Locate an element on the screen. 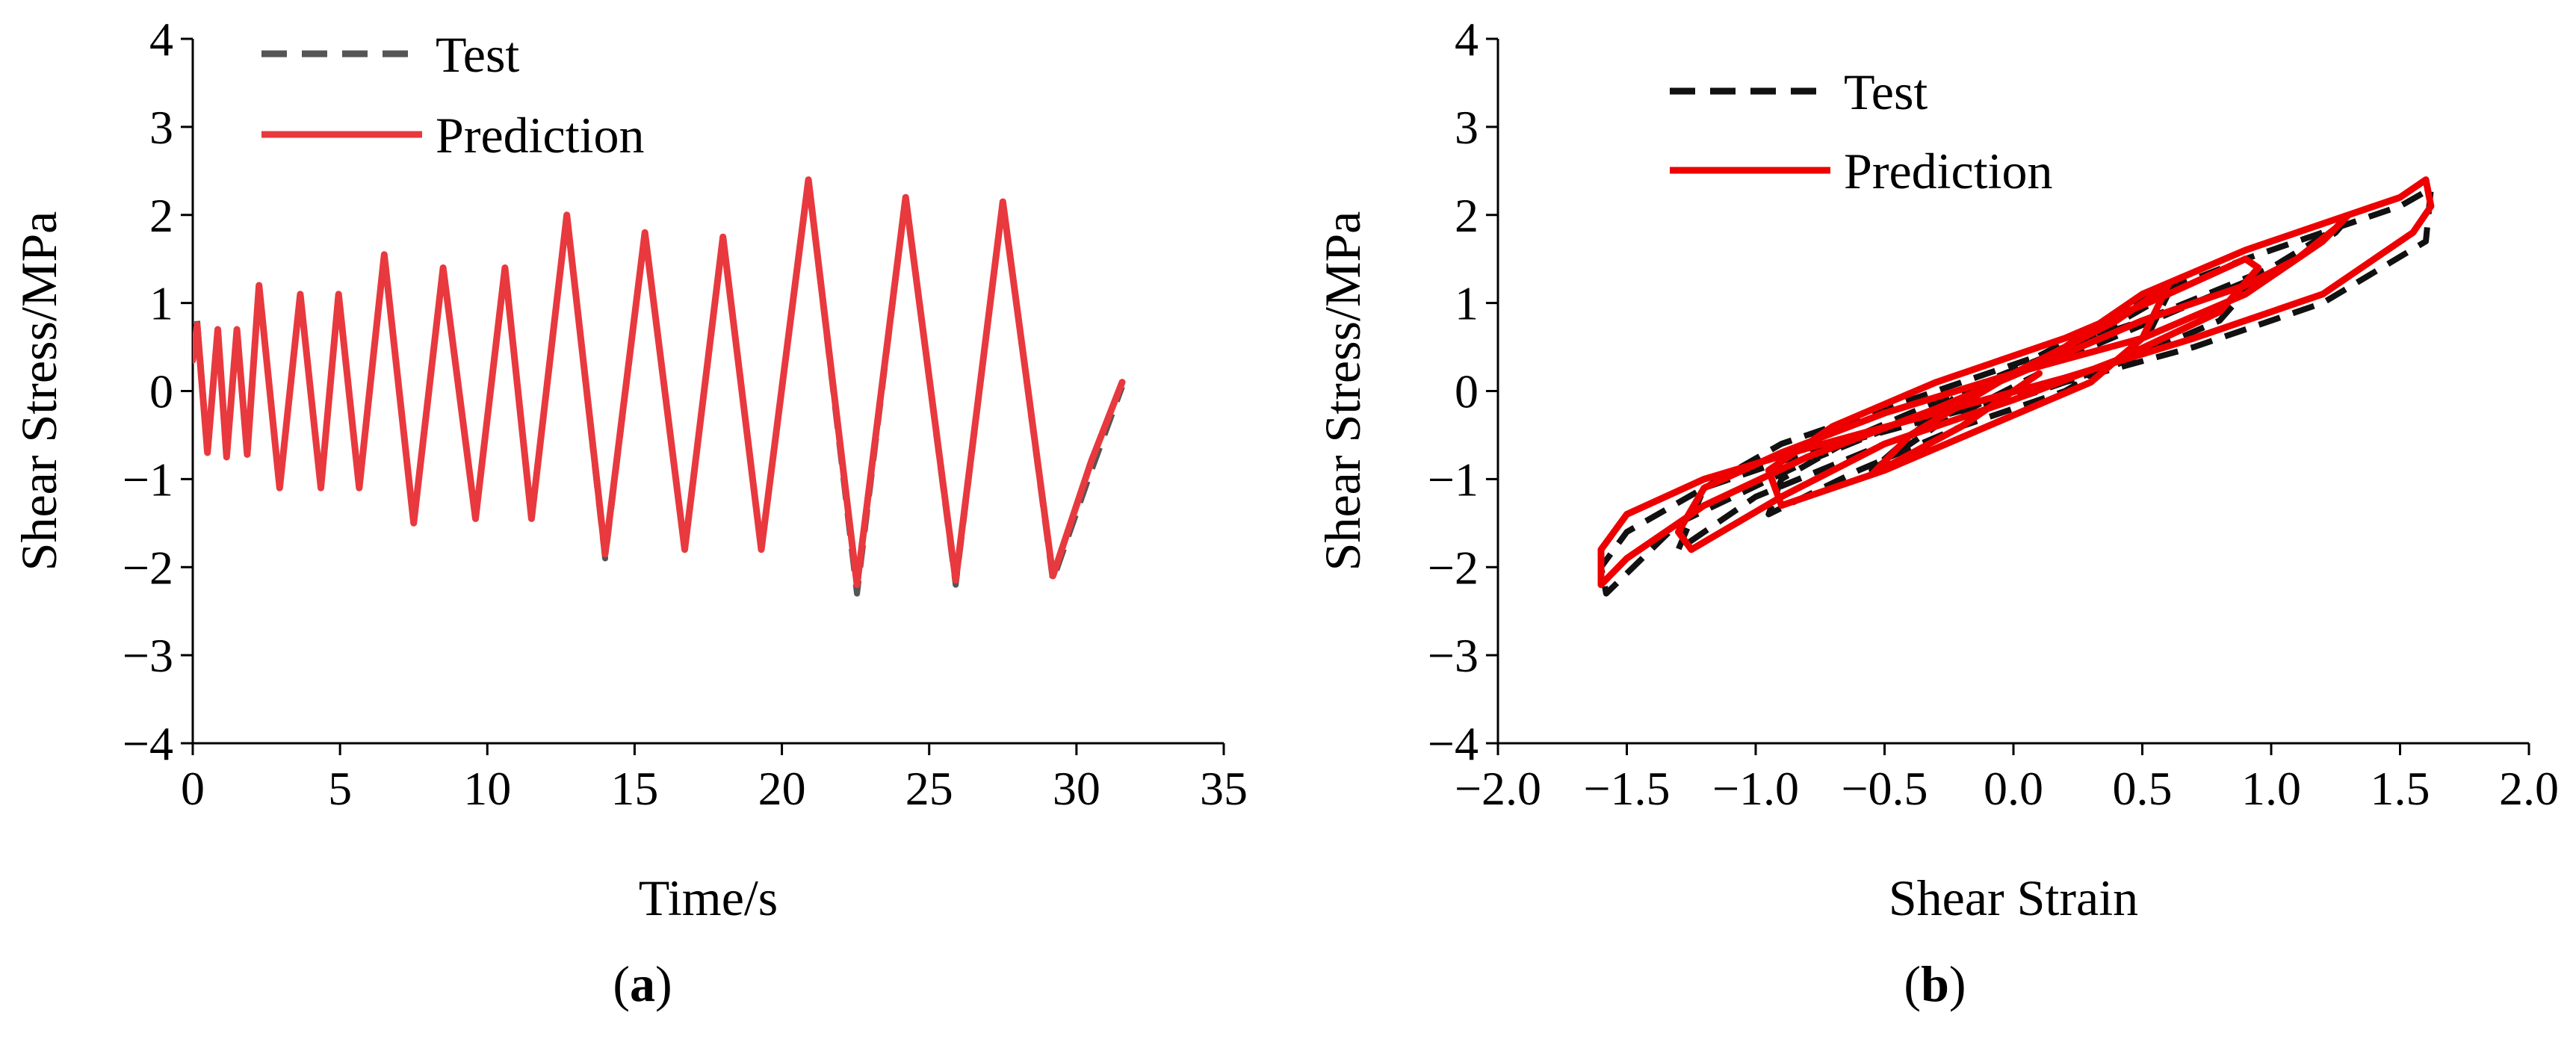 The height and width of the screenshot is (1051, 2576). x-tick-label: 25 is located at coordinates (929, 789).